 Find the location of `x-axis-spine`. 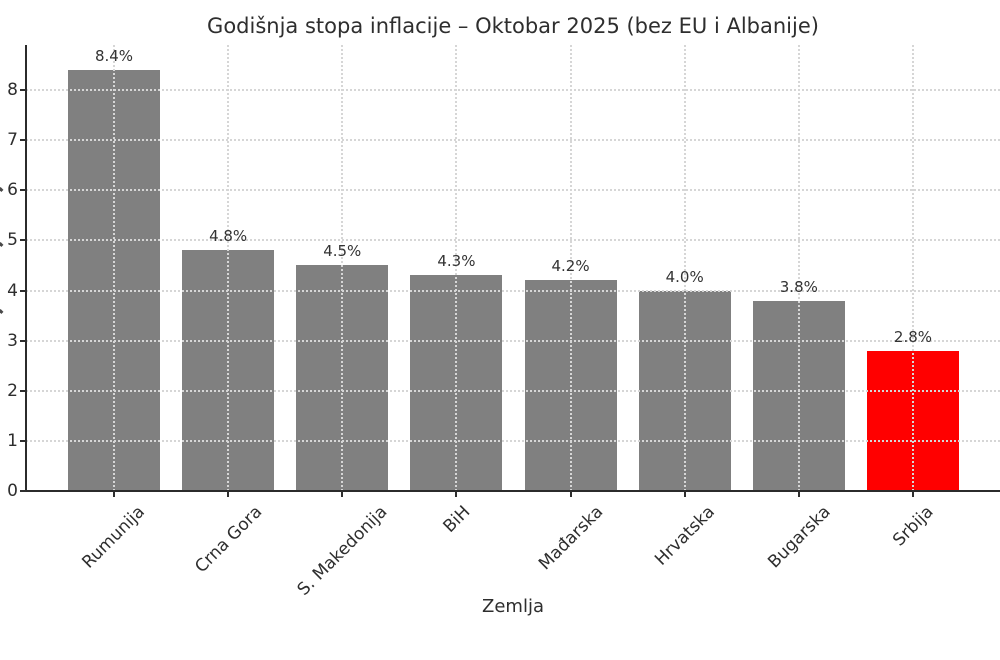

x-axis-spine is located at coordinates (512, 491).